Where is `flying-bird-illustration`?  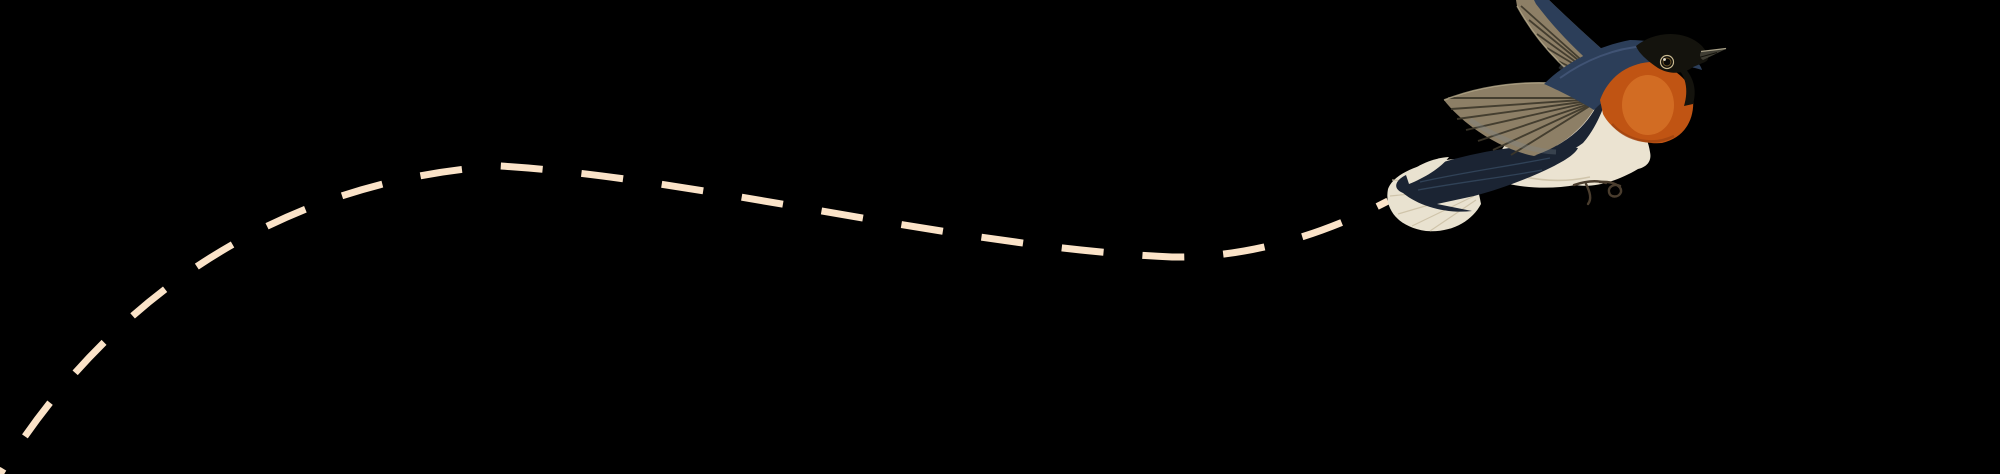
flying-bird-illustration is located at coordinates (1557, 116).